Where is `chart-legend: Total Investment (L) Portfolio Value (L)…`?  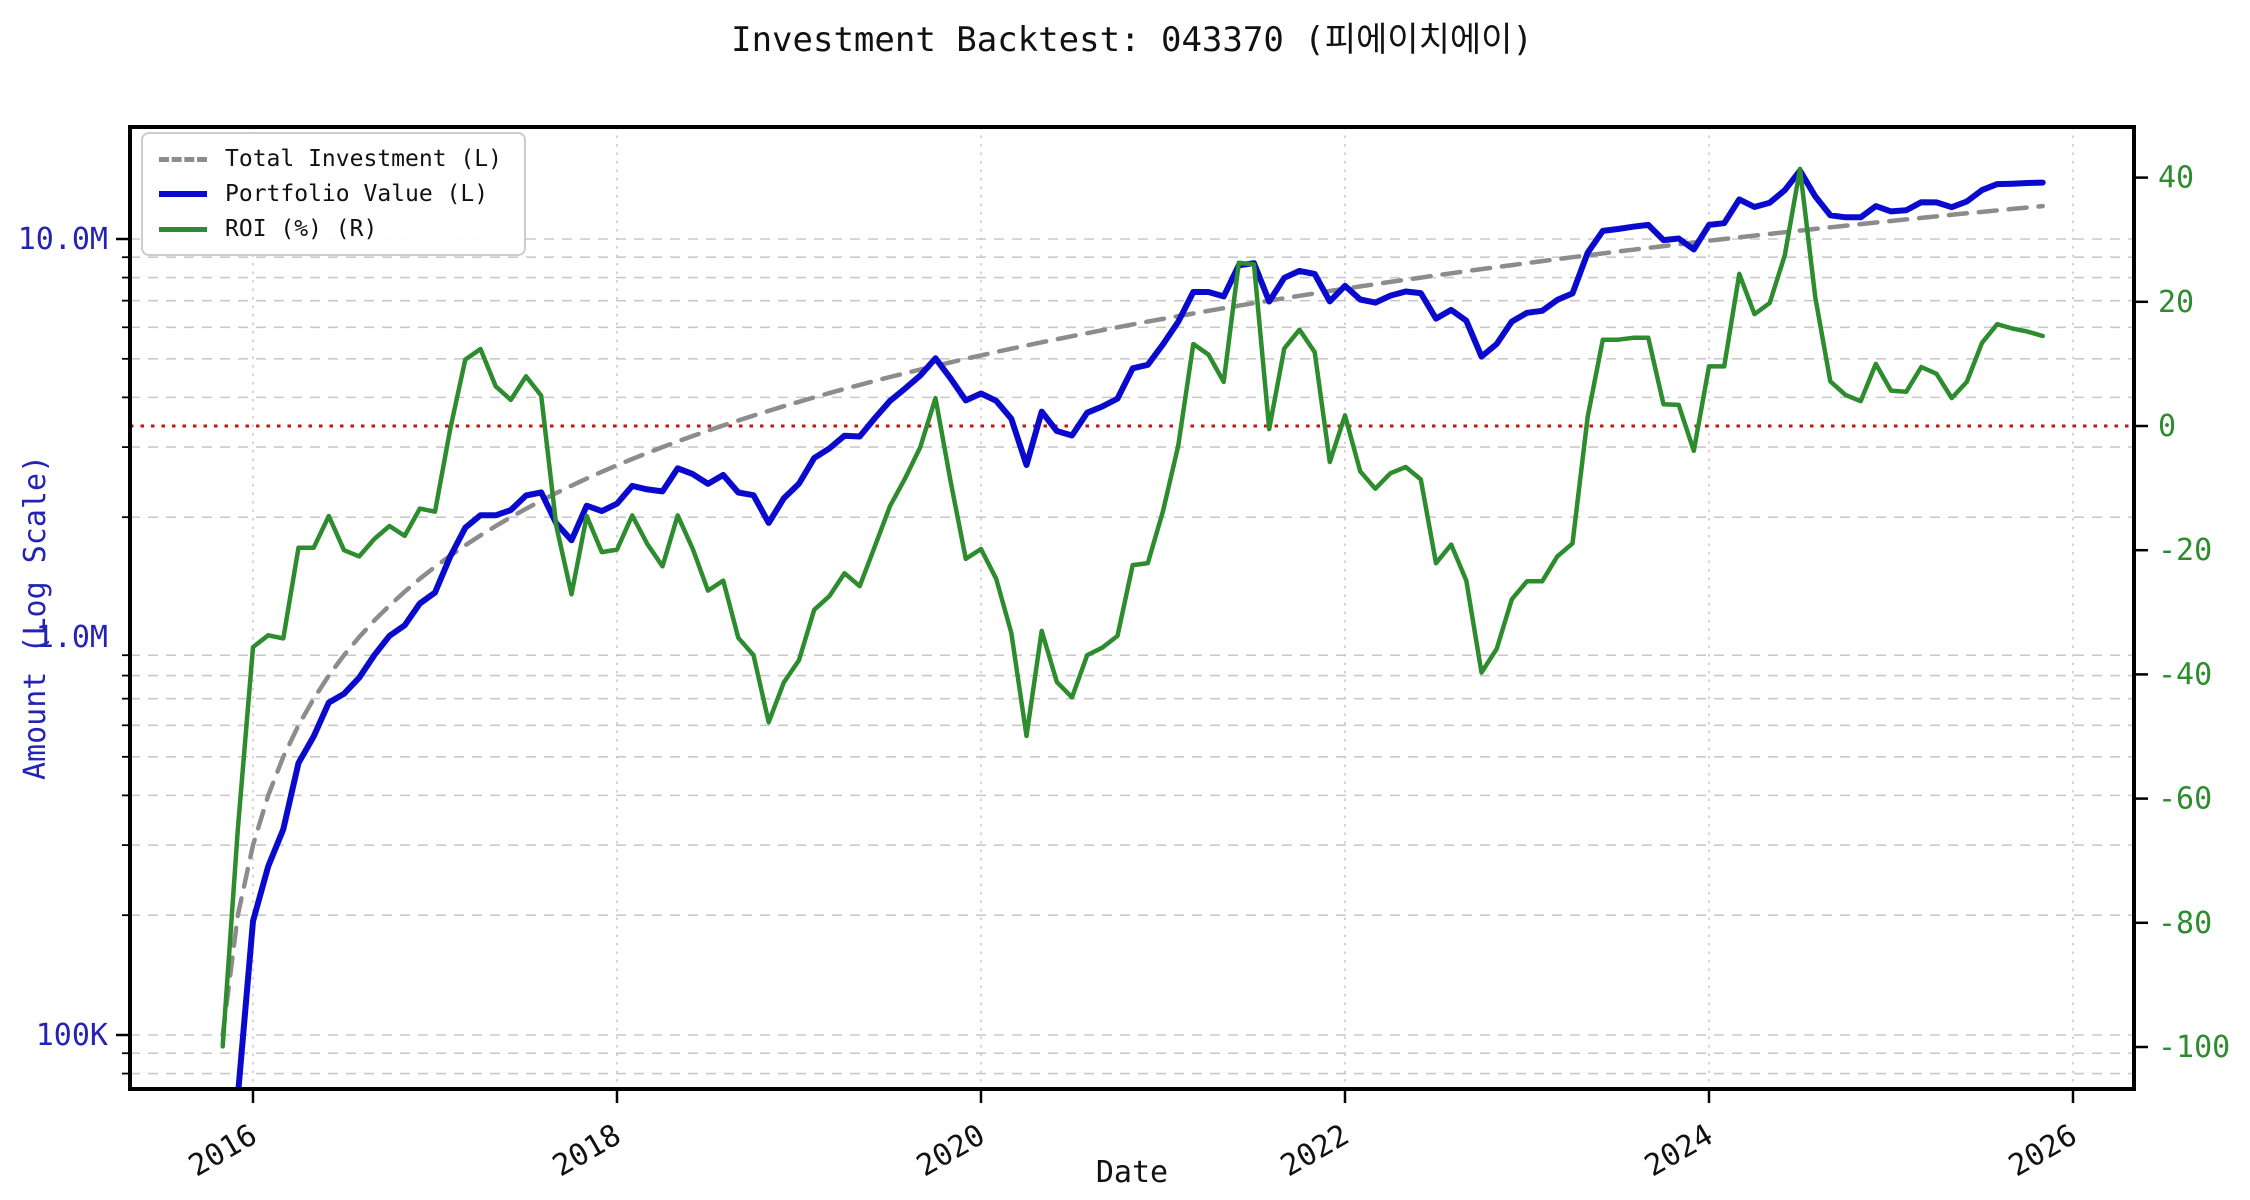 chart-legend: Total Investment (L) Portfolio Value (L)… is located at coordinates (333, 194).